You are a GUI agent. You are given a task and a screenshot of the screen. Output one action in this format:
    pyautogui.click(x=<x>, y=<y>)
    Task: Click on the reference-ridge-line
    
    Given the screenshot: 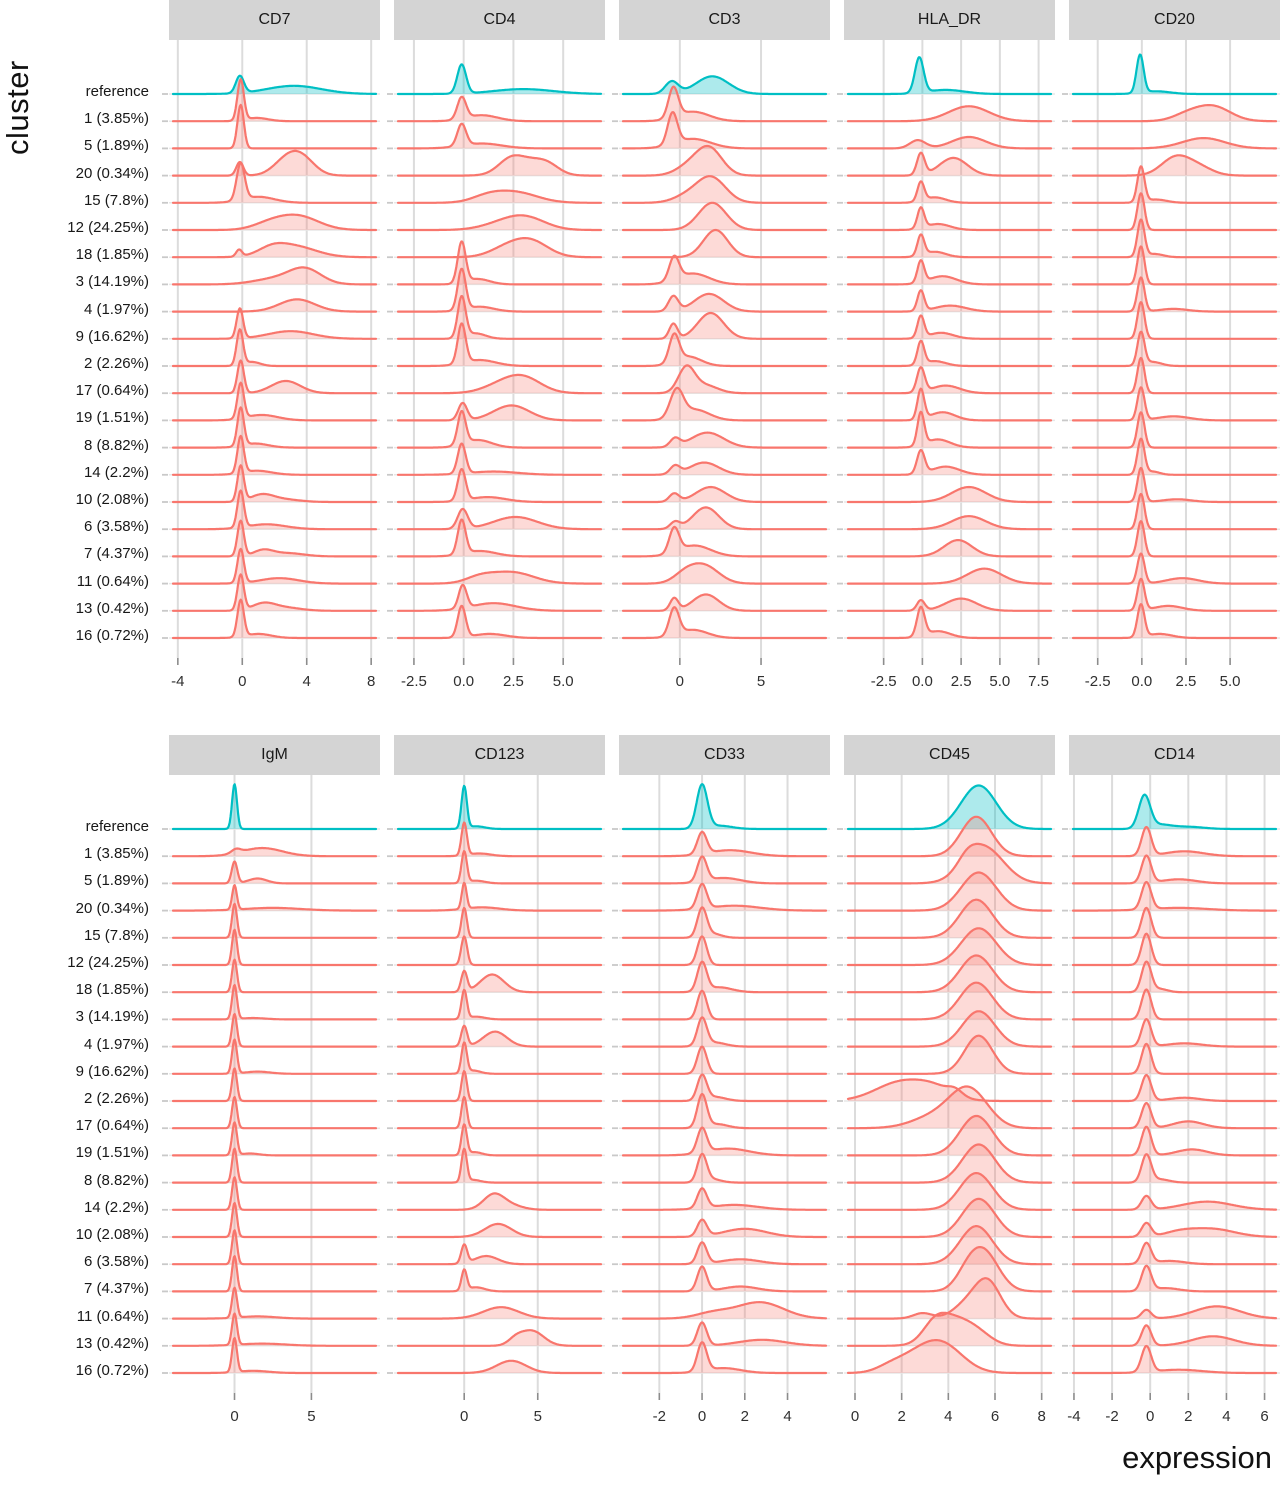 What is the action you would take?
    pyautogui.click(x=499, y=79)
    